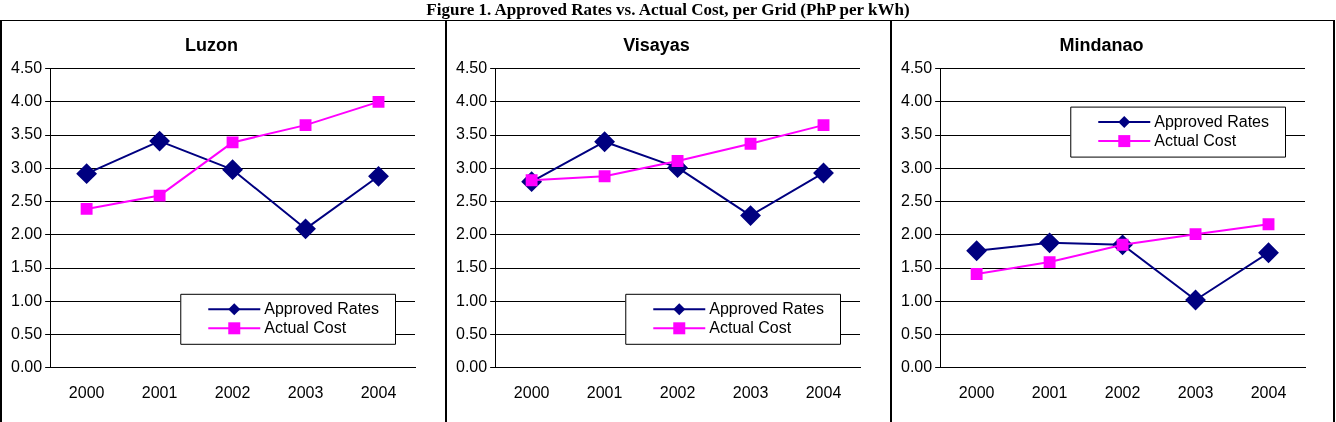 The width and height of the screenshot is (1336, 422). I want to click on chart-title: Visayas, so click(656, 44).